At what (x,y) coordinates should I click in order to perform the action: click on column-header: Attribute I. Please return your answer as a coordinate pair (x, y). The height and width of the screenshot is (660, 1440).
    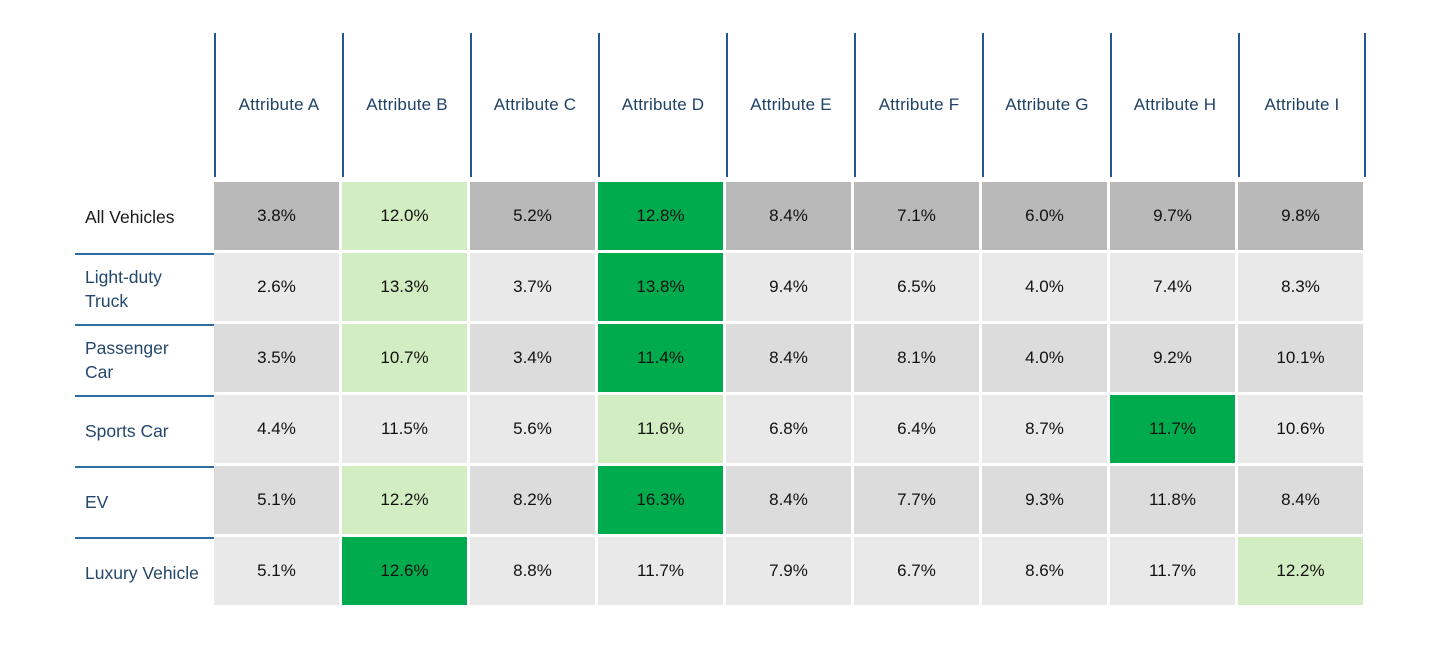
    Looking at the image, I should click on (1302, 105).